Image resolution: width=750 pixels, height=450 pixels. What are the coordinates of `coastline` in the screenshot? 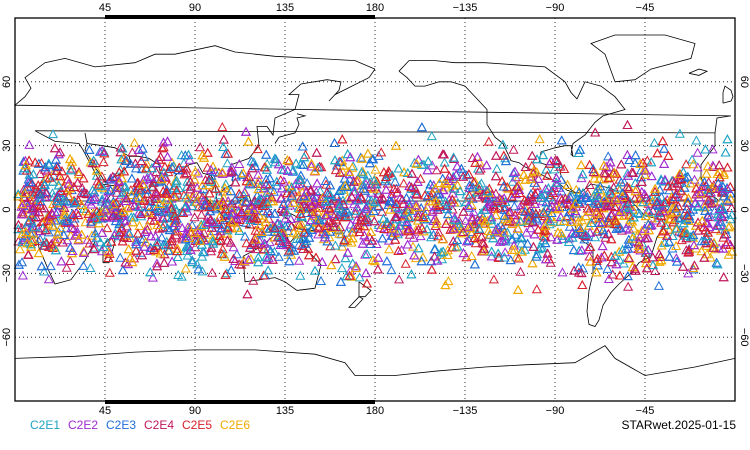 It's located at (290, 128).